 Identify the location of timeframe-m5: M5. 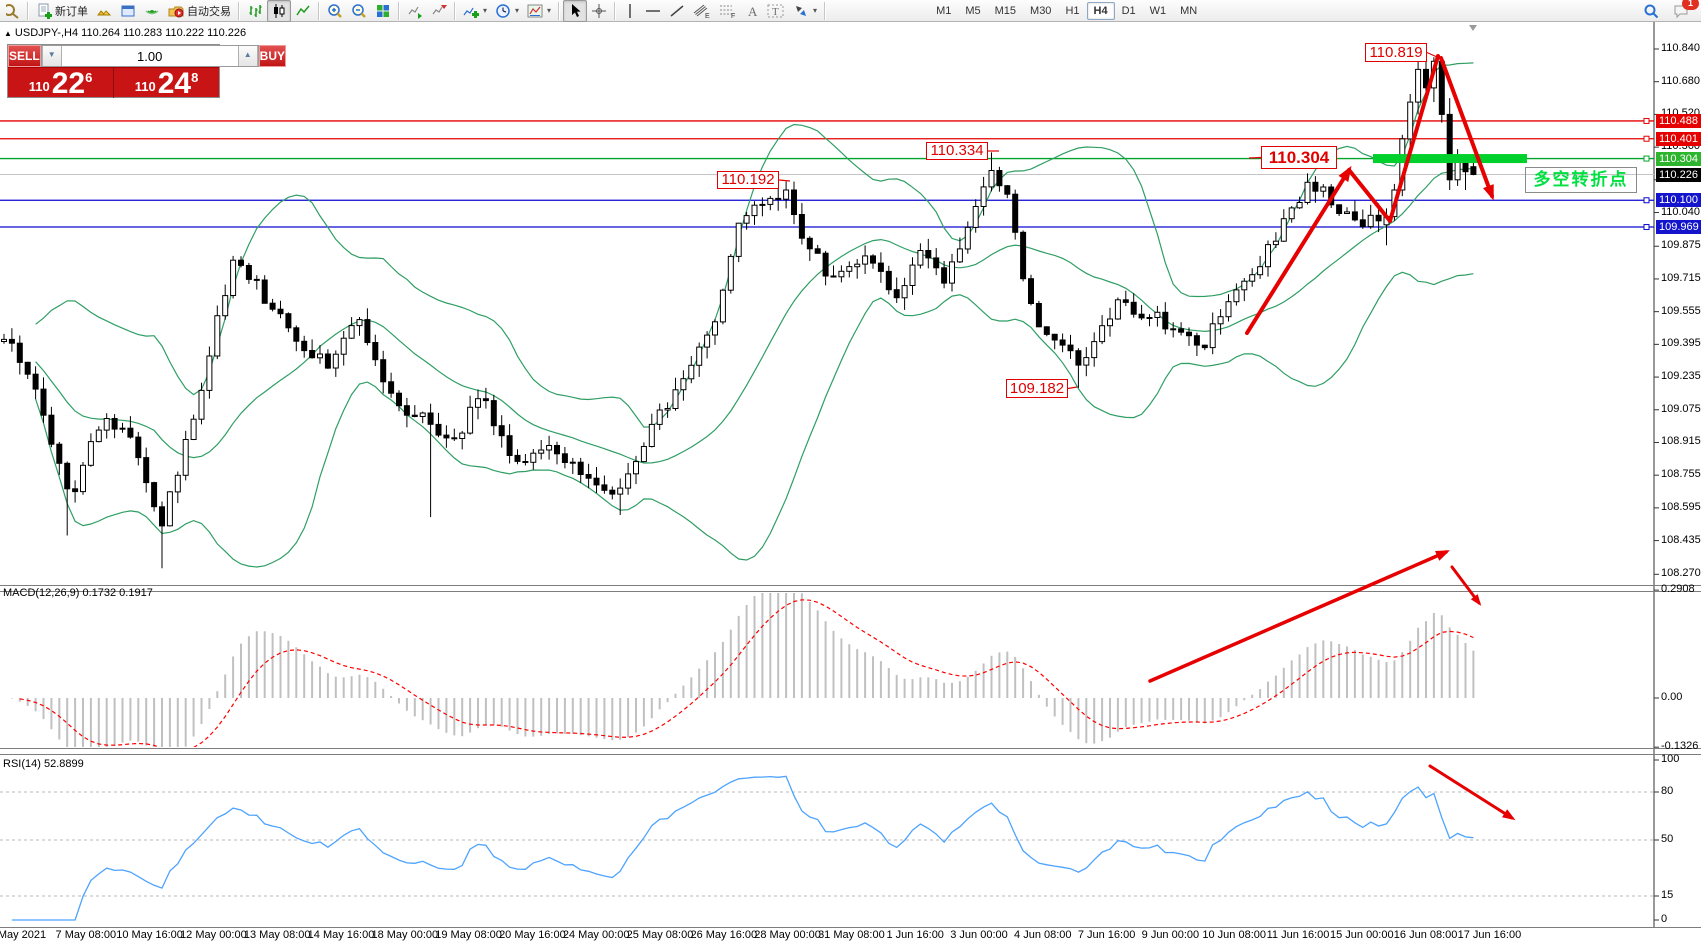
(973, 10).